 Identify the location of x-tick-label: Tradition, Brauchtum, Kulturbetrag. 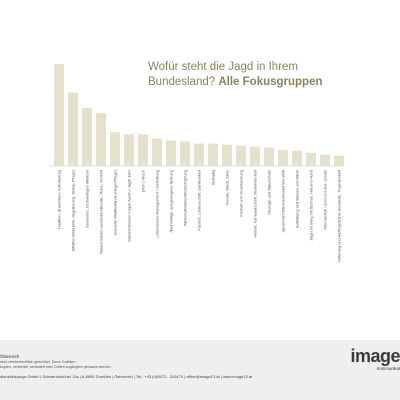
(59, 199).